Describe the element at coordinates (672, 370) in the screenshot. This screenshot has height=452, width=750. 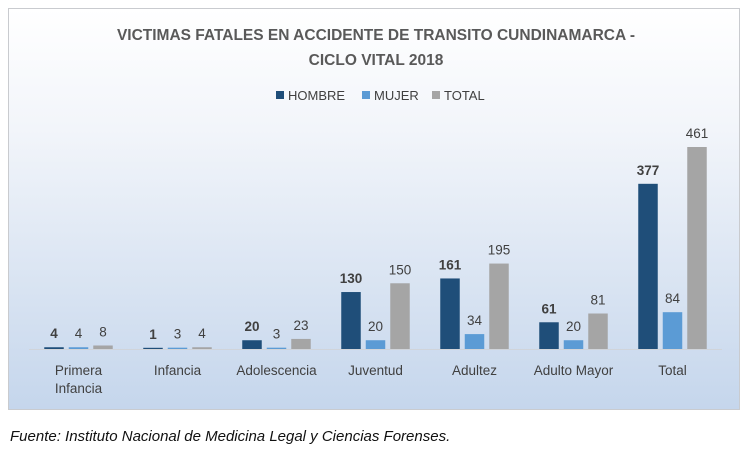
I see `category-label-7: Total` at that location.